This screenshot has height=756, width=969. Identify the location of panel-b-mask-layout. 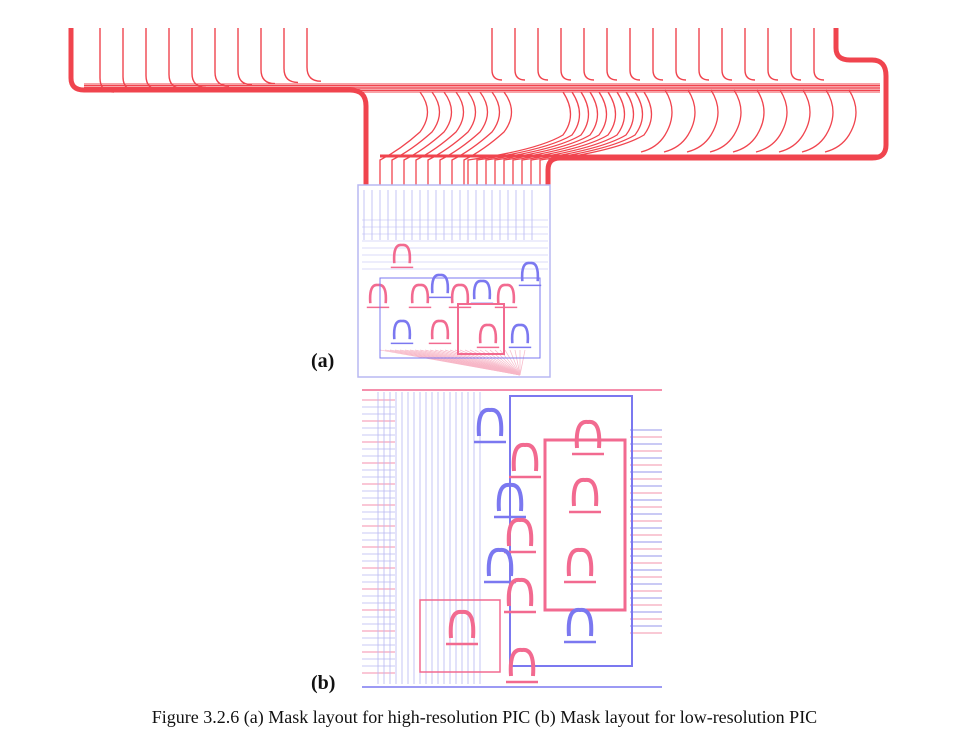
(512, 538).